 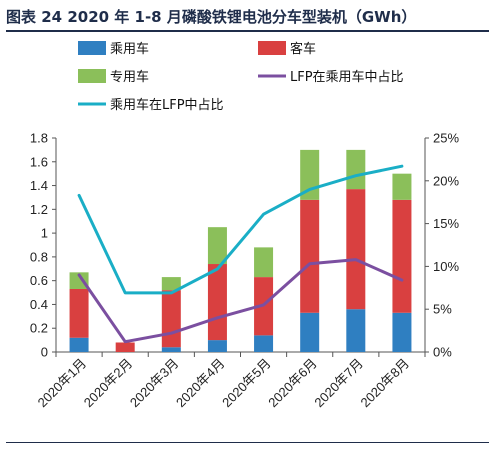 I want to click on legend-special-swatch, so click(x=92, y=76).